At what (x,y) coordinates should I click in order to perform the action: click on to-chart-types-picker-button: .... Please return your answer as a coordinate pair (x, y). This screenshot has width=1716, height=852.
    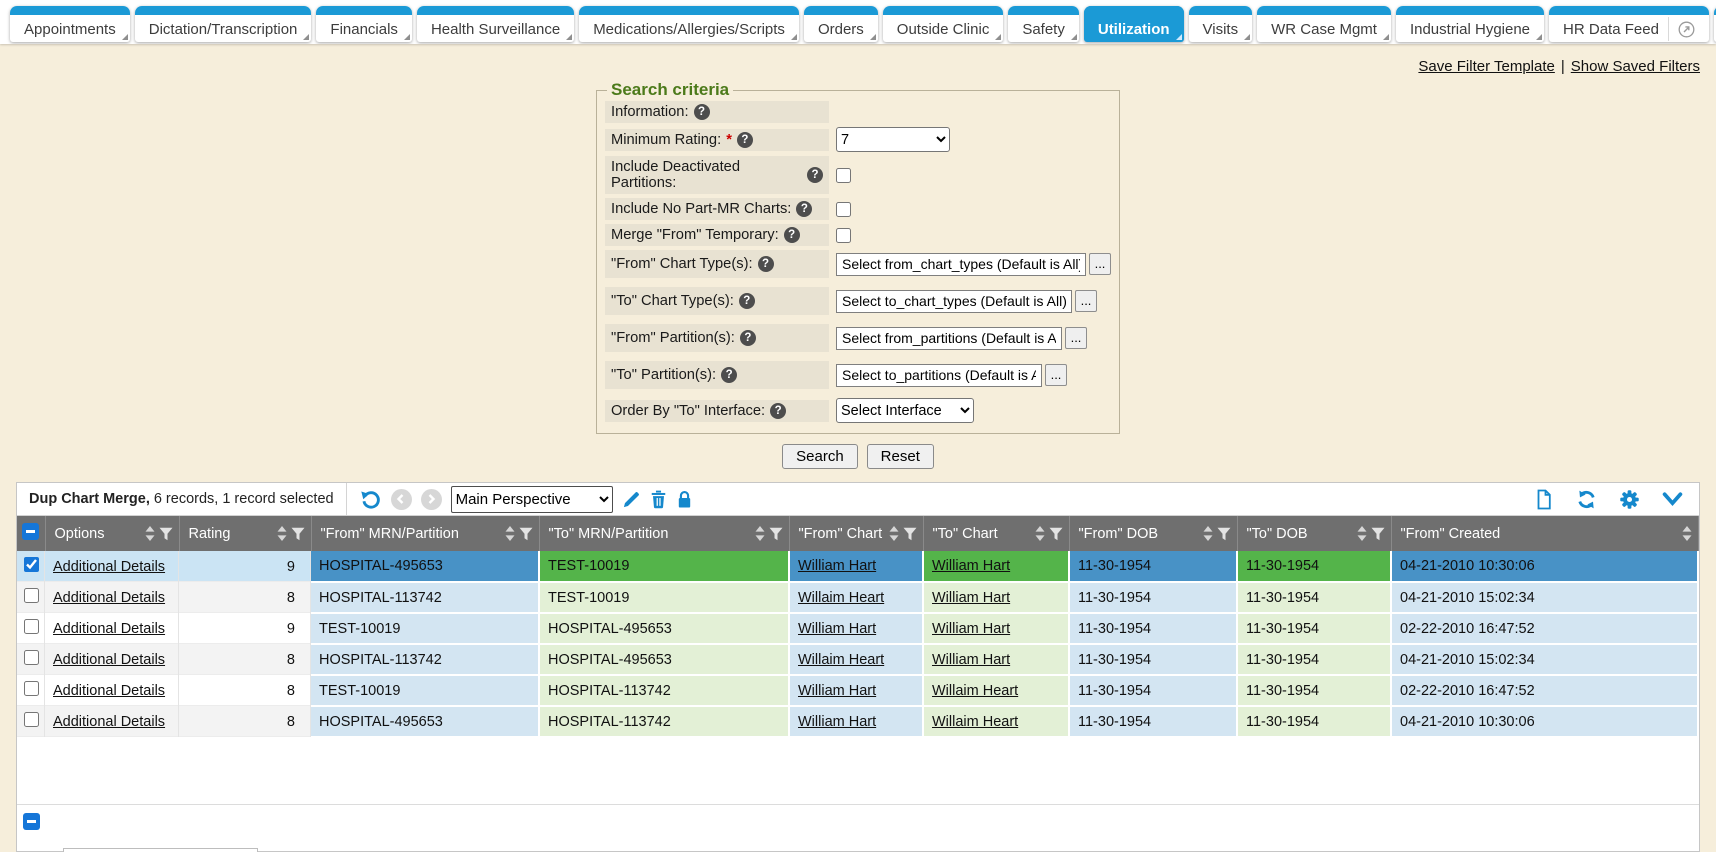
    Looking at the image, I should click on (1086, 301).